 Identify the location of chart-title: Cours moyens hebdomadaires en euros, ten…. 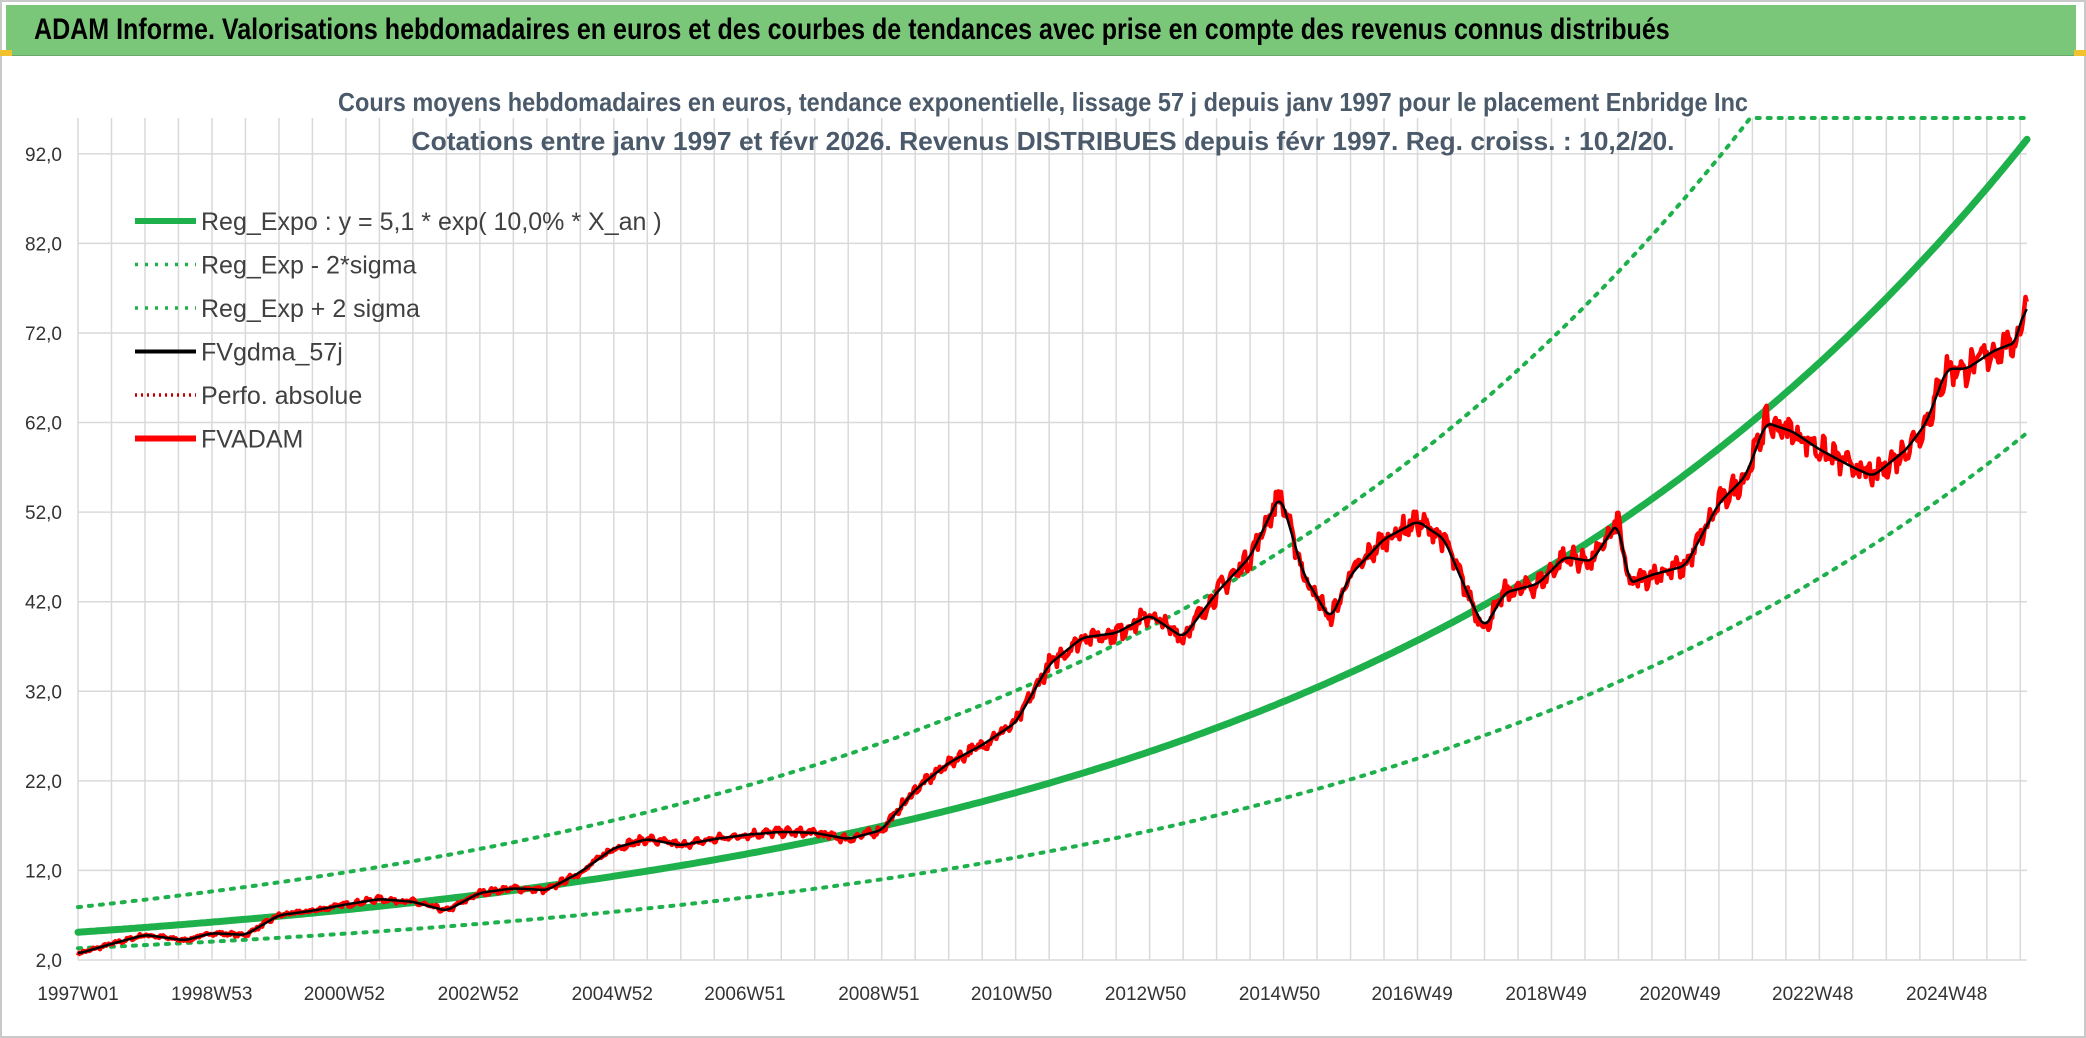
(1043, 102).